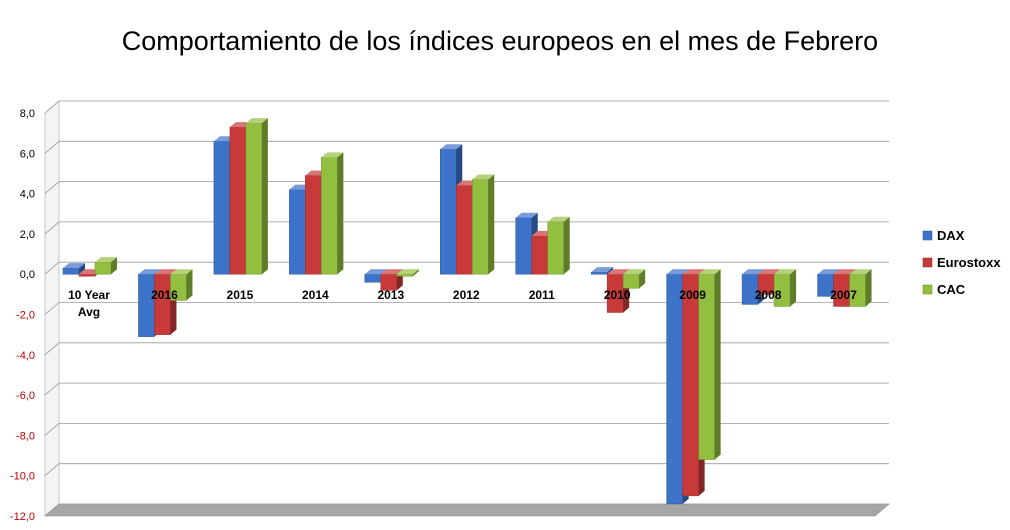  Describe the element at coordinates (951, 235) in the screenshot. I see `legend-label: DAX` at that location.